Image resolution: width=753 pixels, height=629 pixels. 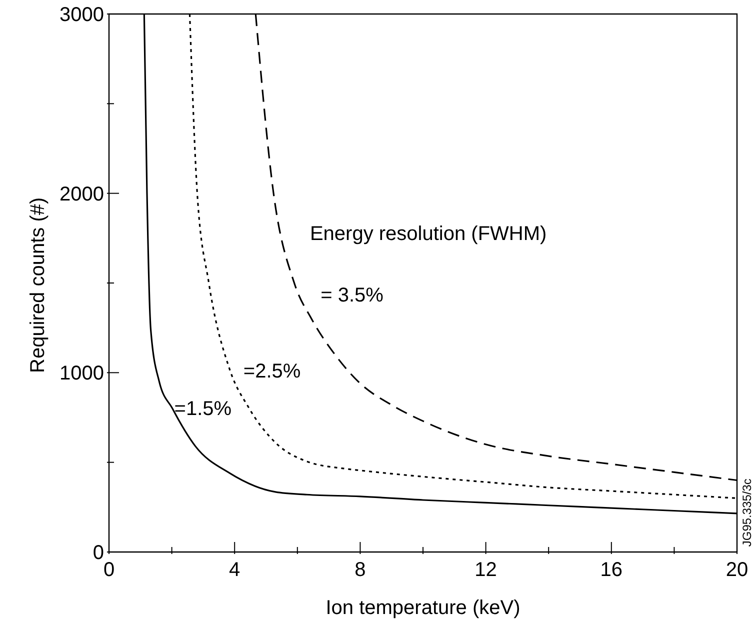 I want to click on annotation: Energy resolution (FWHM), so click(x=428, y=233).